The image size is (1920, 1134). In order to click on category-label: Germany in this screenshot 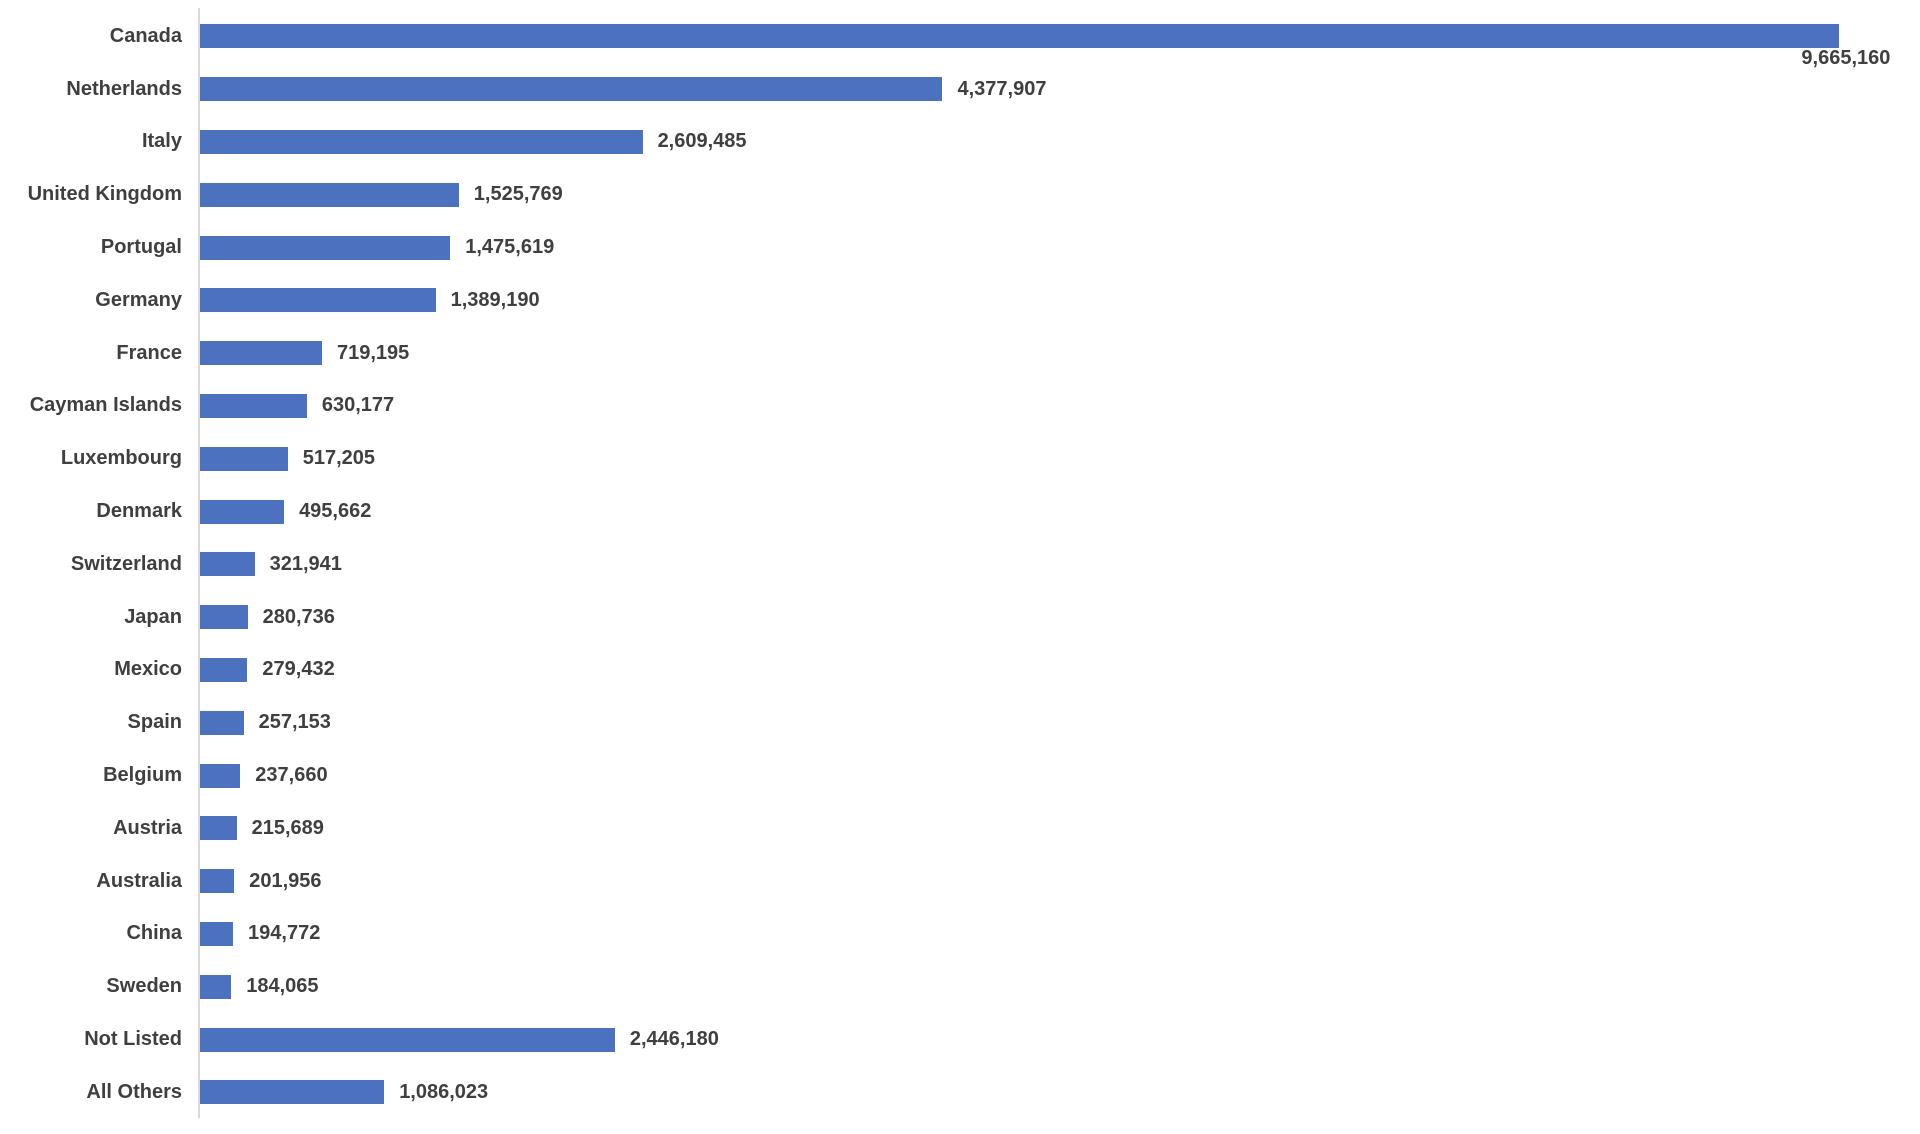, I will do `click(138, 299)`.